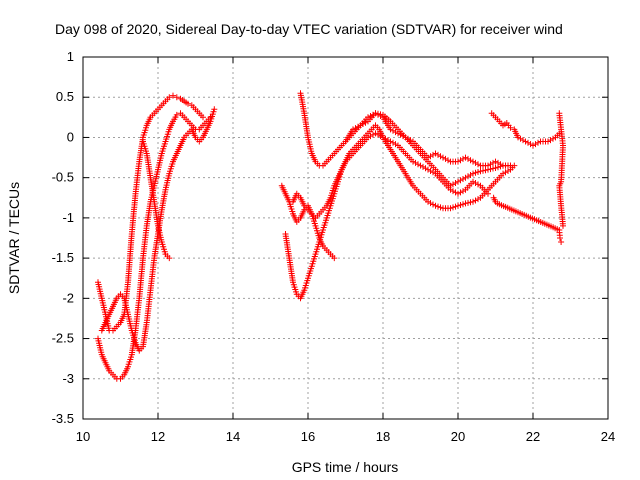 The height and width of the screenshot is (480, 640). I want to click on y-tick-label: -1, so click(68, 217).